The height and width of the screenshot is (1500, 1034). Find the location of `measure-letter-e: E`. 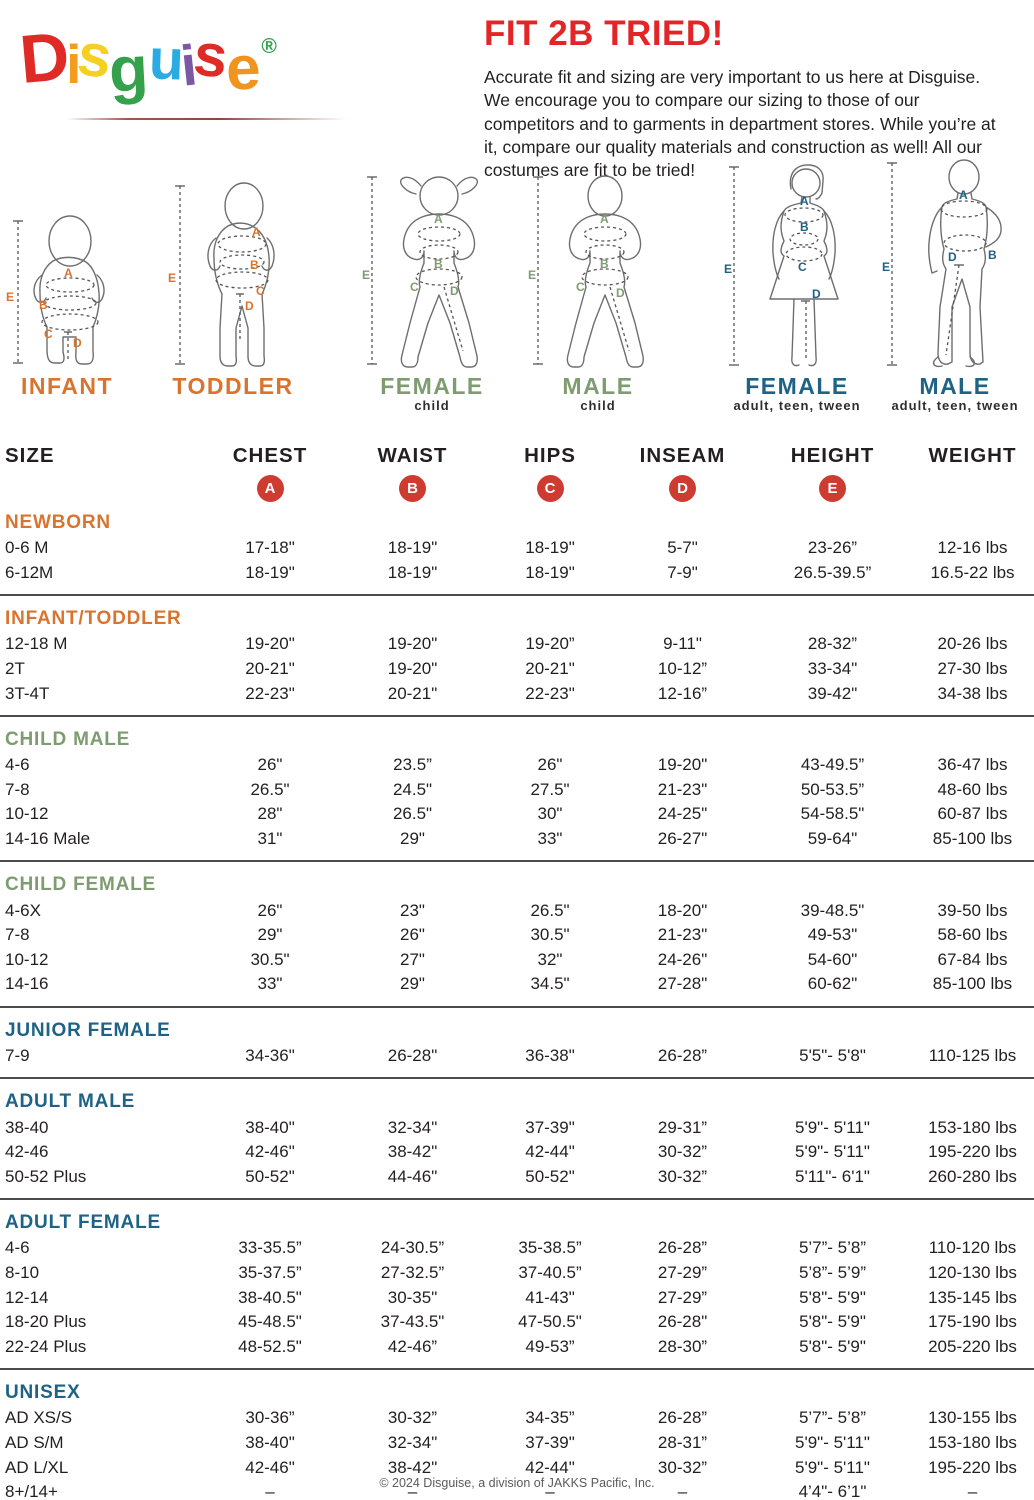

measure-letter-e: E is located at coordinates (10, 297).